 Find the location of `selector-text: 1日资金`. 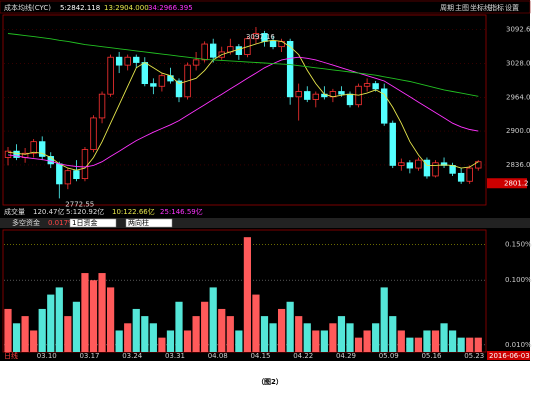

selector-text: 1日资金 is located at coordinates (84, 222).